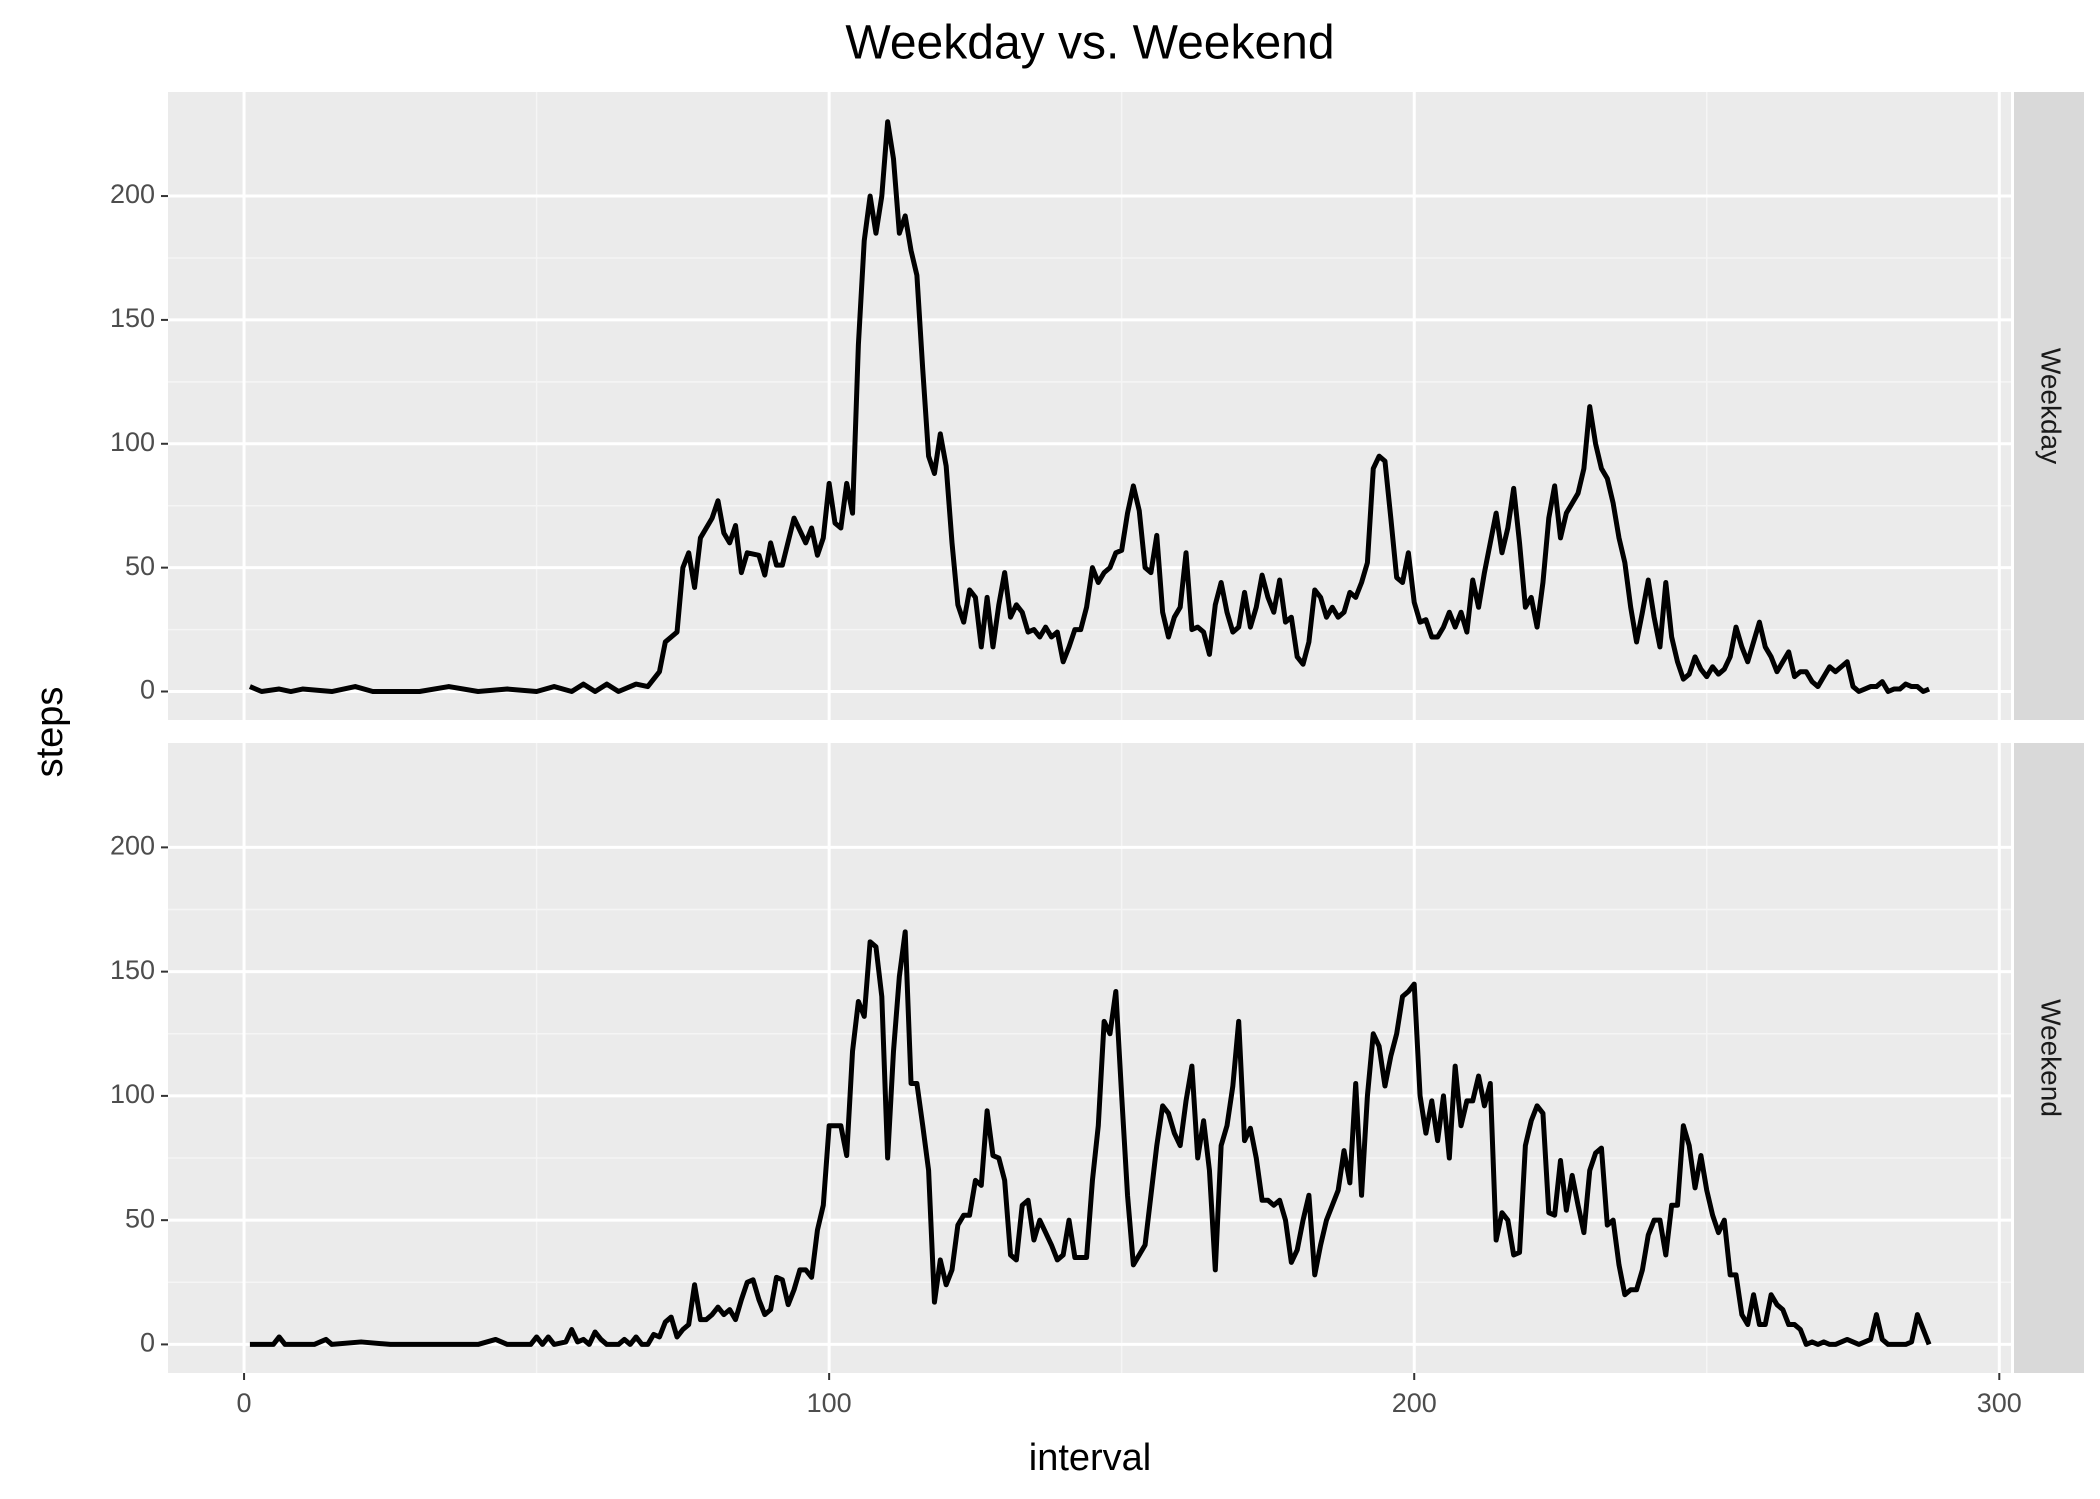  What do you see at coordinates (829, 1403) in the screenshot?
I see `x-tick-label: 100` at bounding box center [829, 1403].